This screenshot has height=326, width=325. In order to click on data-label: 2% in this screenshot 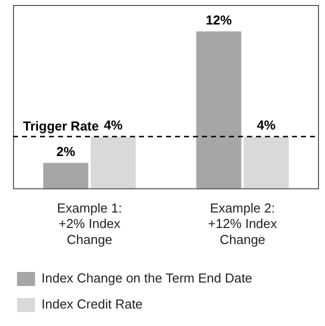, I will do `click(66, 151)`.